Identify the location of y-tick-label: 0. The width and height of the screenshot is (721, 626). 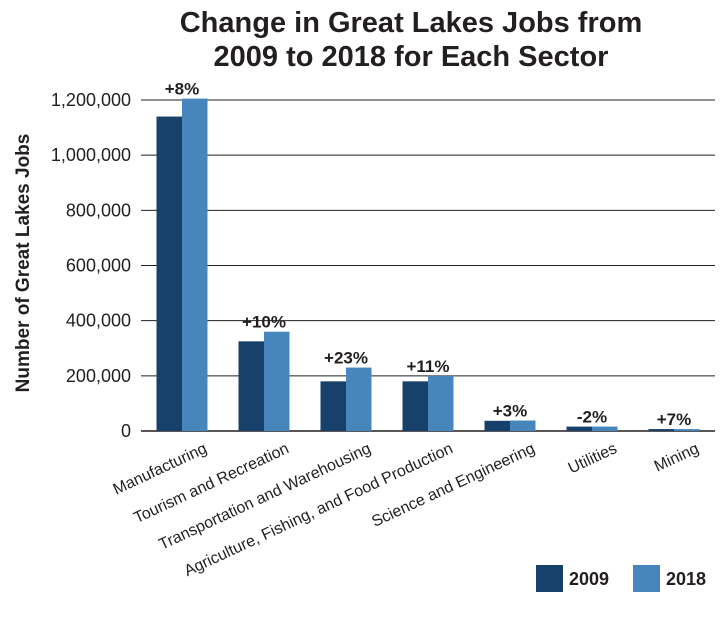
(126, 431).